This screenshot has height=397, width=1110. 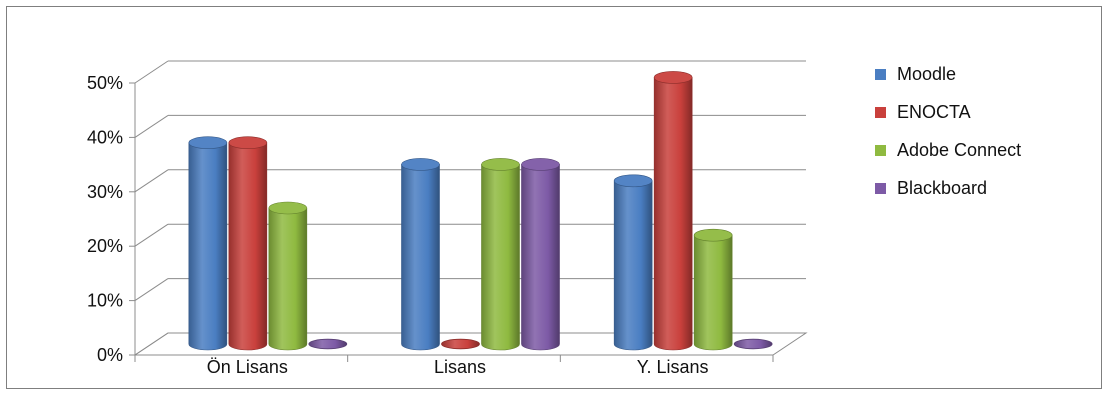 What do you see at coordinates (948, 131) in the screenshot?
I see `legend: Moodle ENOCTA Adobe Connect Blackboard` at bounding box center [948, 131].